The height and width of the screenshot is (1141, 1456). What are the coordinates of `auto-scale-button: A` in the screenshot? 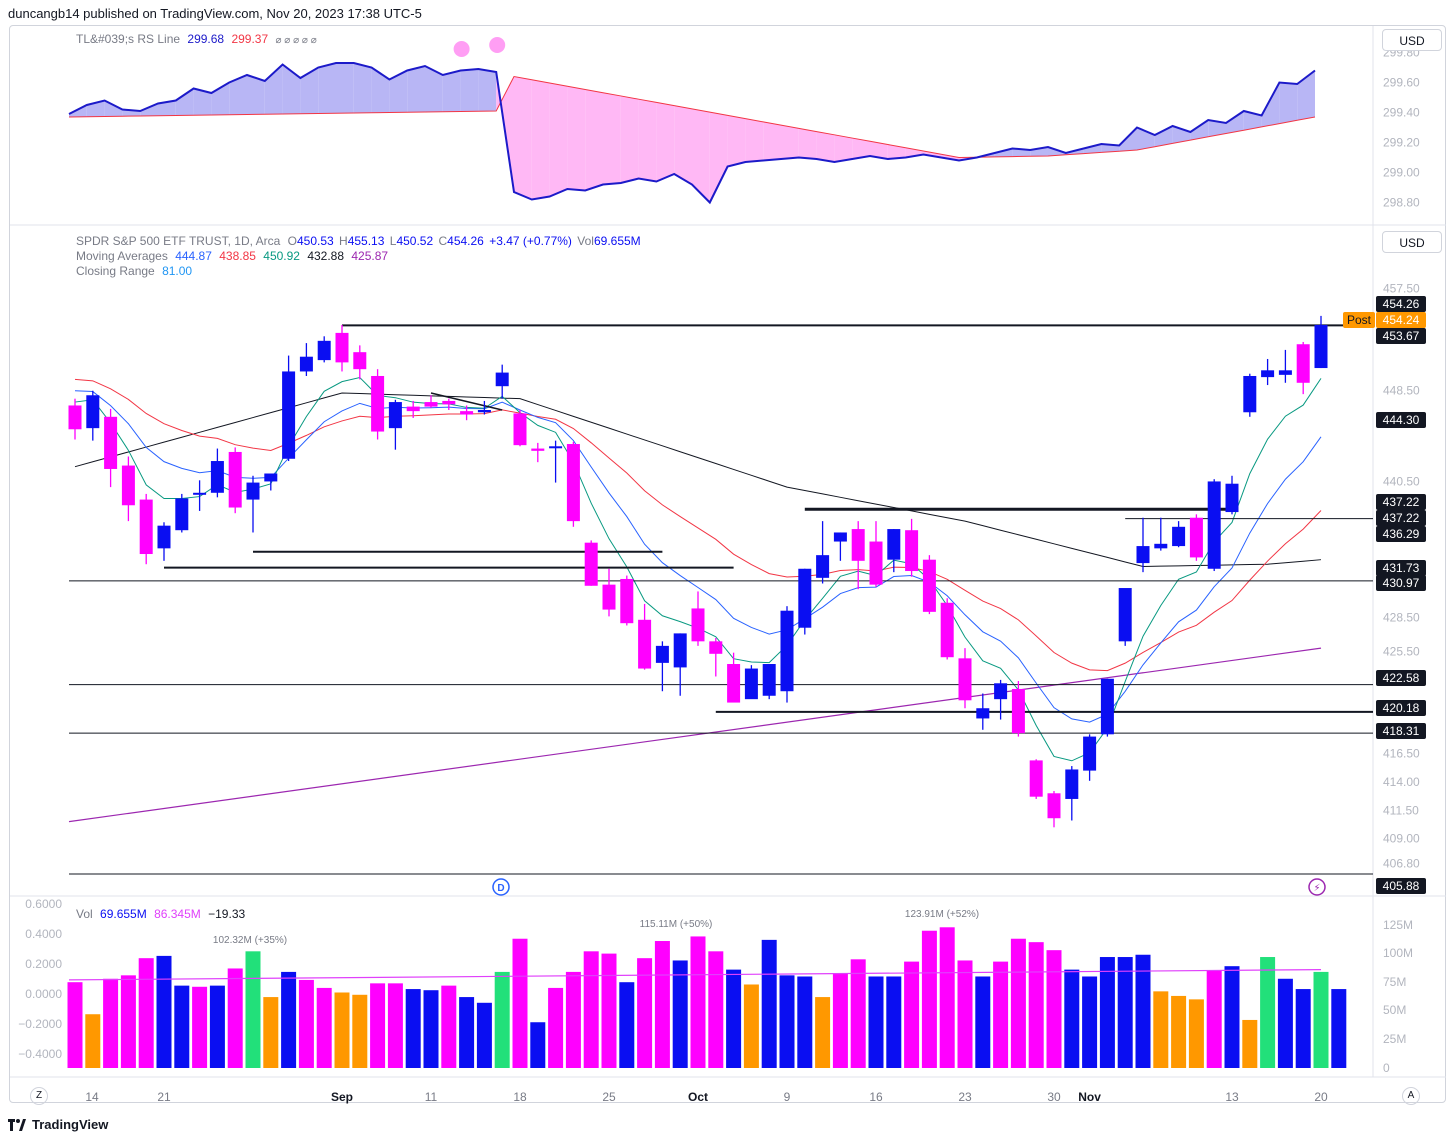 It's located at (1411, 1096).